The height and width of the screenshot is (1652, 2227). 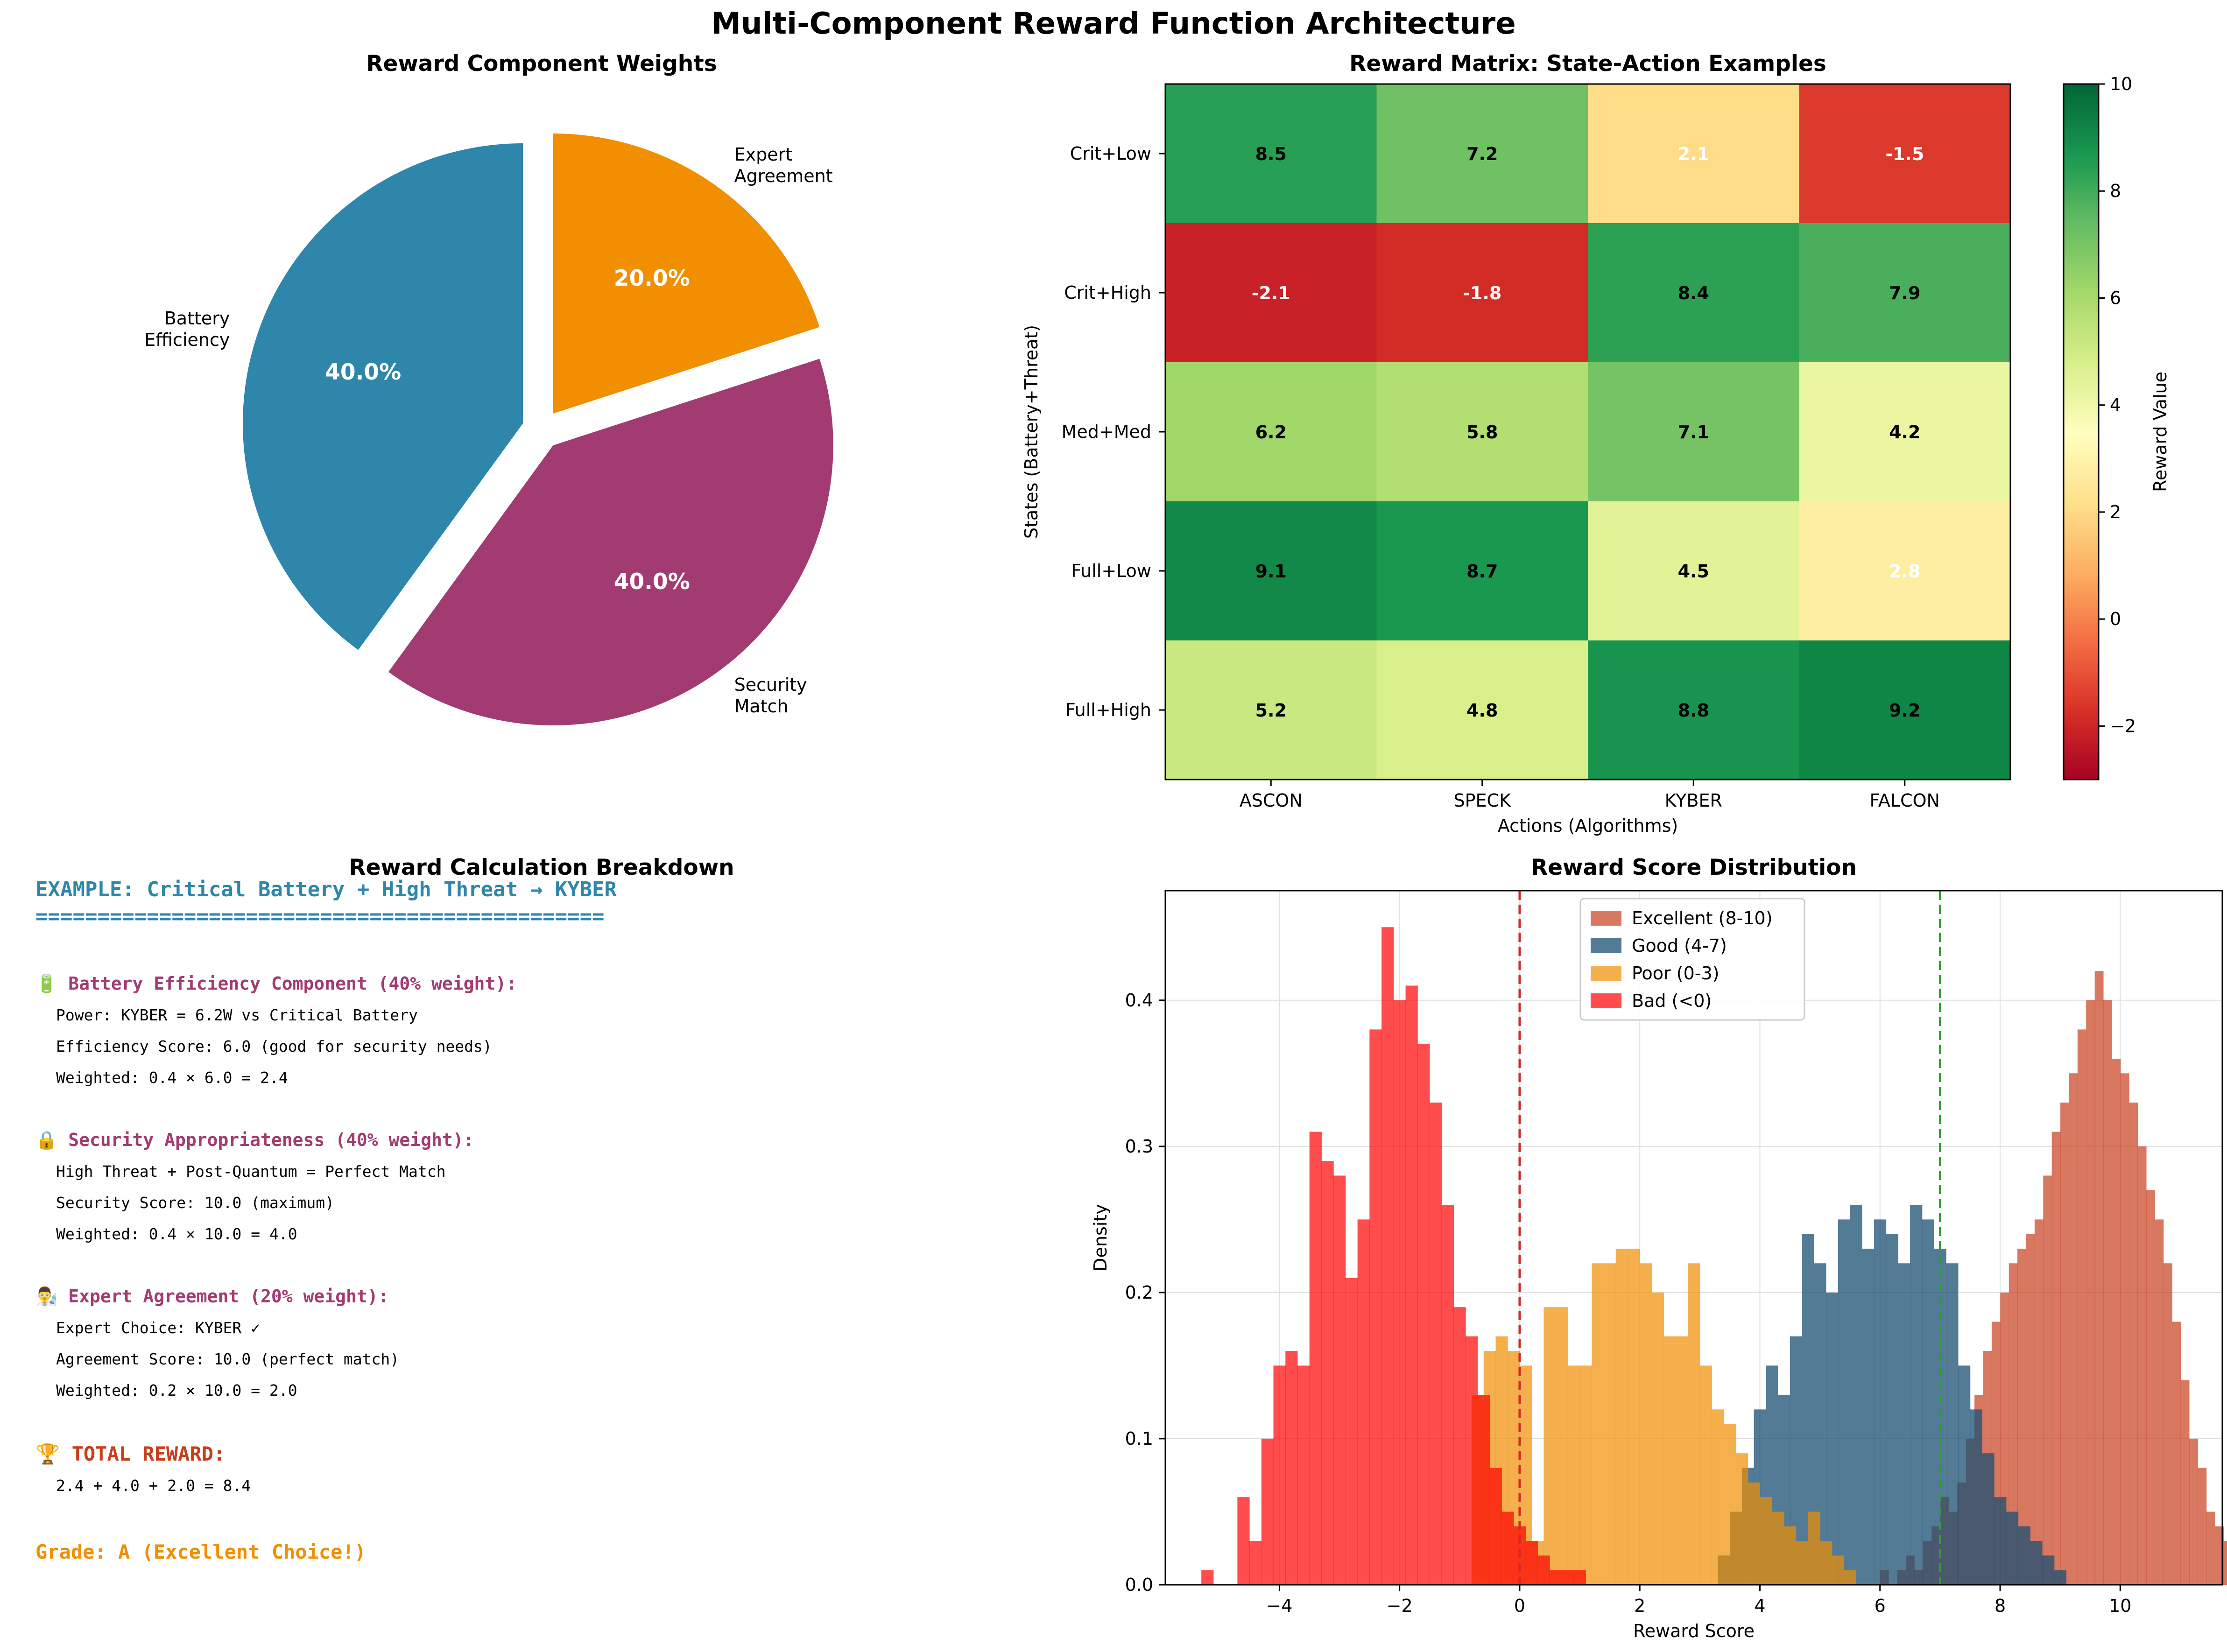 I want to click on expert-line: Expert Choice: KYBER ✓, so click(x=159, y=1328).